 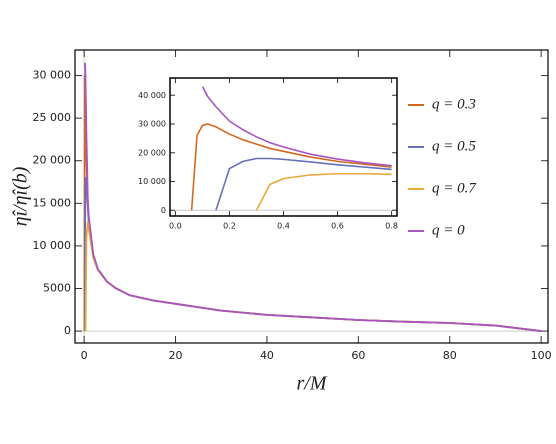 What do you see at coordinates (176, 355) in the screenshot?
I see `x-tick-label: 20` at bounding box center [176, 355].